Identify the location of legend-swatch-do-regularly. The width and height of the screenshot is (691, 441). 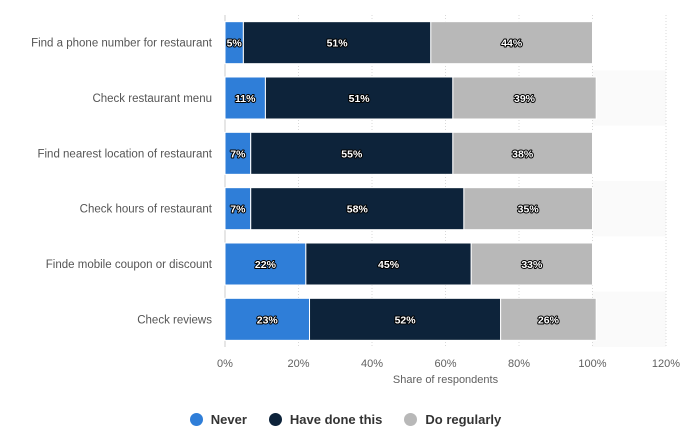
(411, 419).